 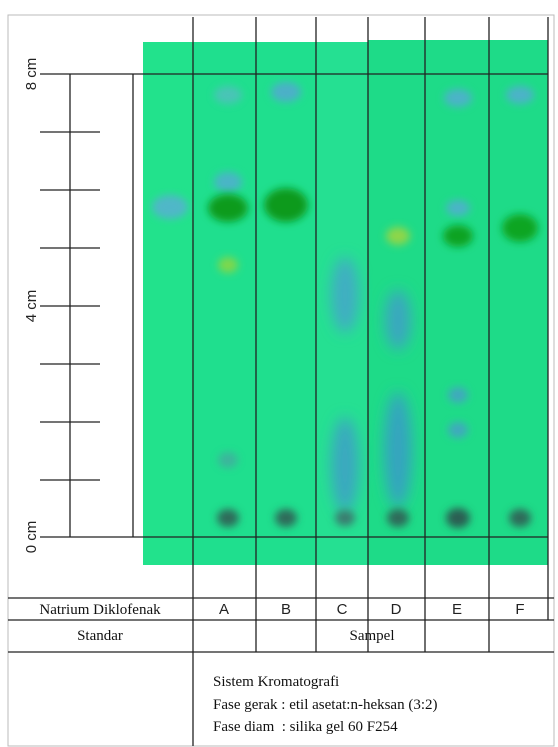 What do you see at coordinates (457, 609) in the screenshot?
I see `lane-label: E` at bounding box center [457, 609].